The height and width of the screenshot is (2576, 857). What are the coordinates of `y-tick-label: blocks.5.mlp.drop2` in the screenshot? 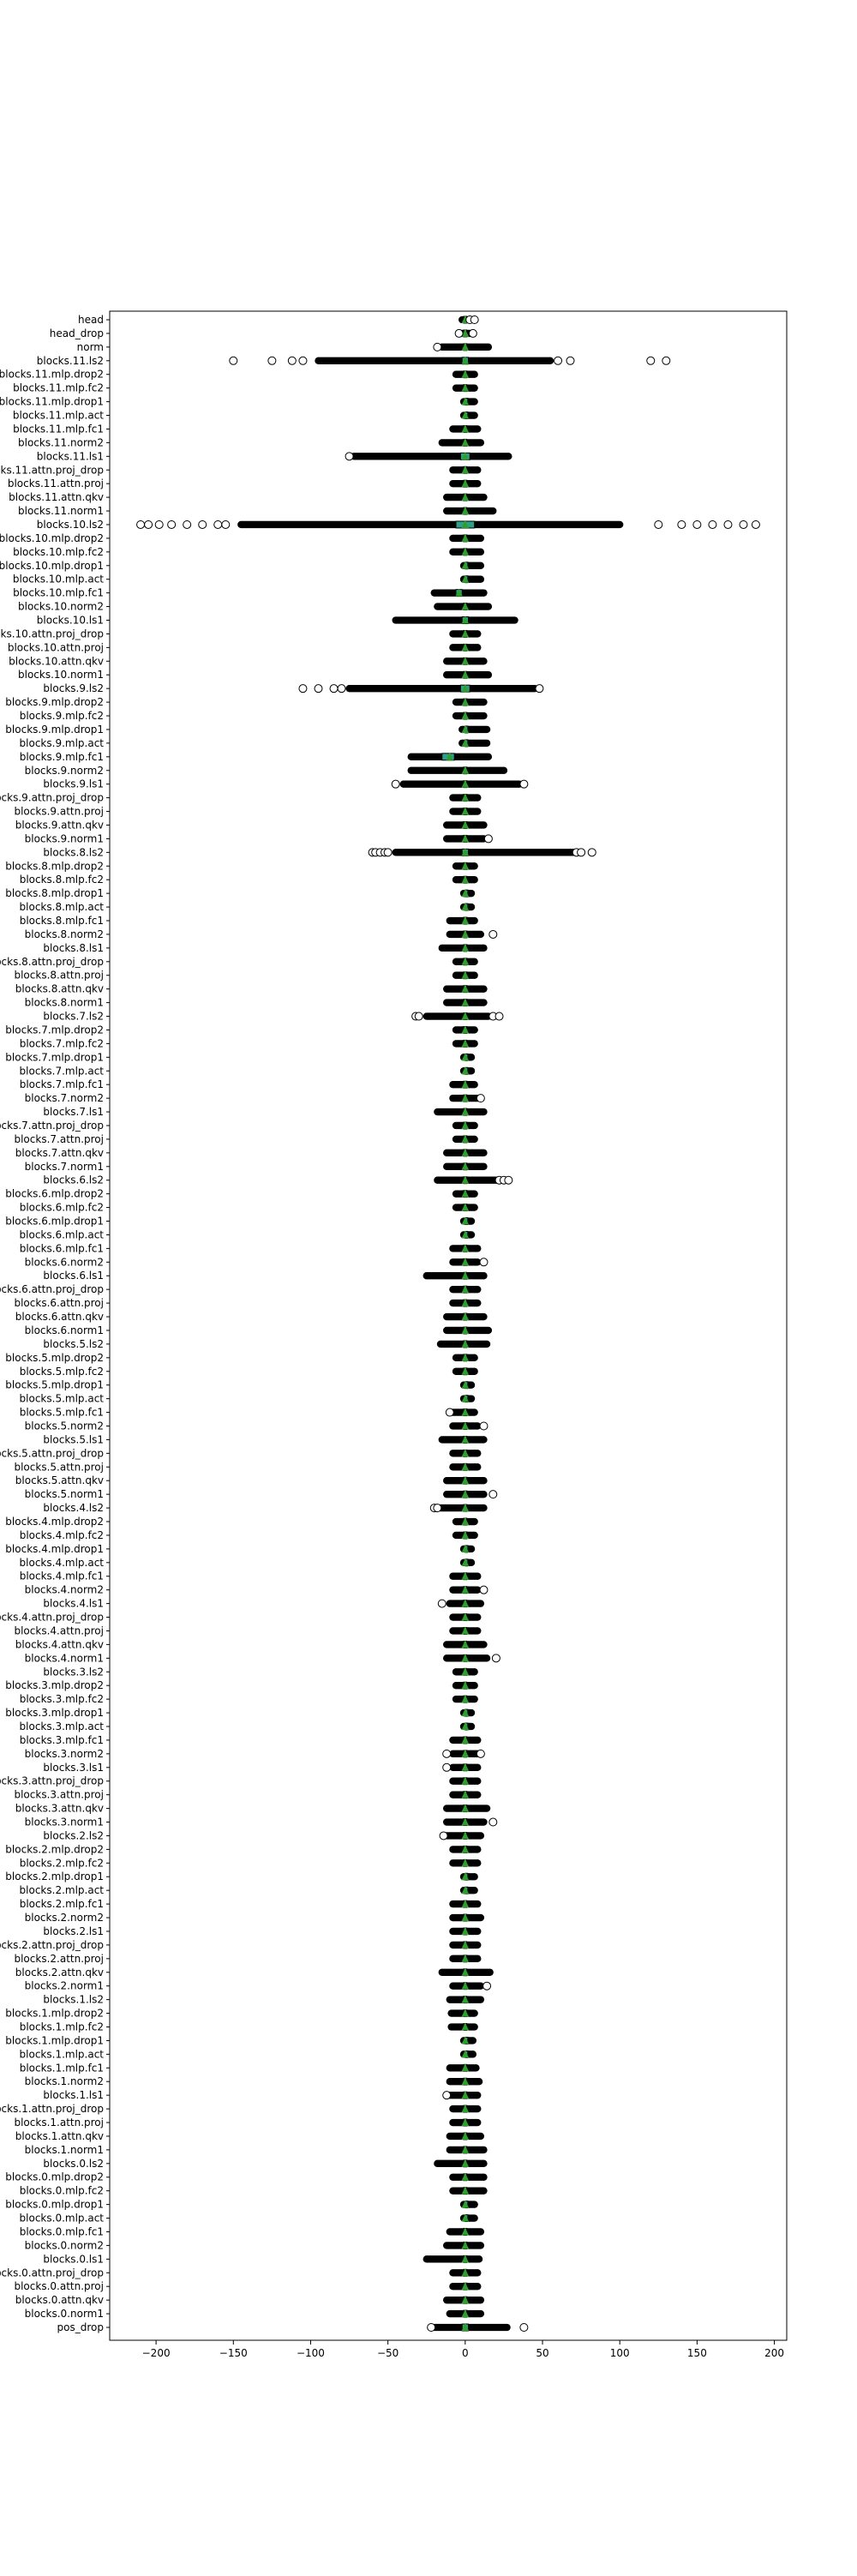 It's located at (54, 1358).